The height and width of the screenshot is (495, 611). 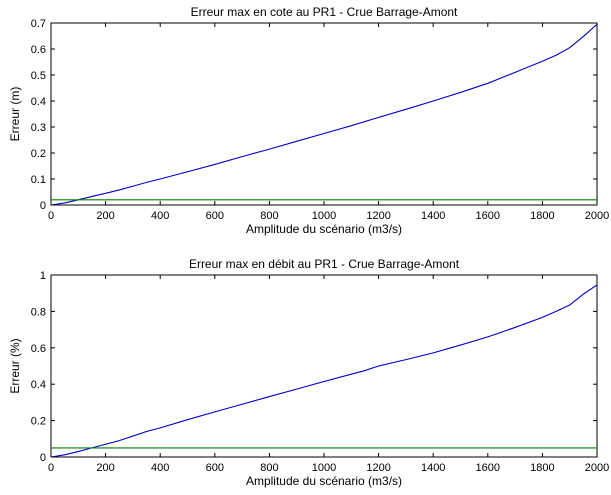 I want to click on y-tick-label: 0.8, so click(x=38, y=312).